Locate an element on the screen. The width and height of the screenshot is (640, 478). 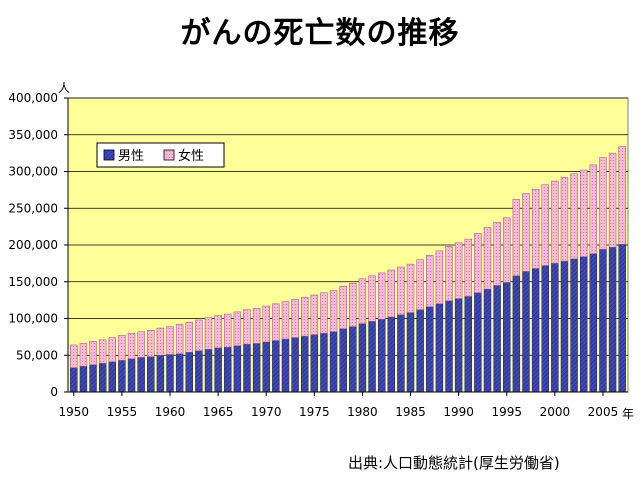
bar-male-1969 is located at coordinates (256, 368).